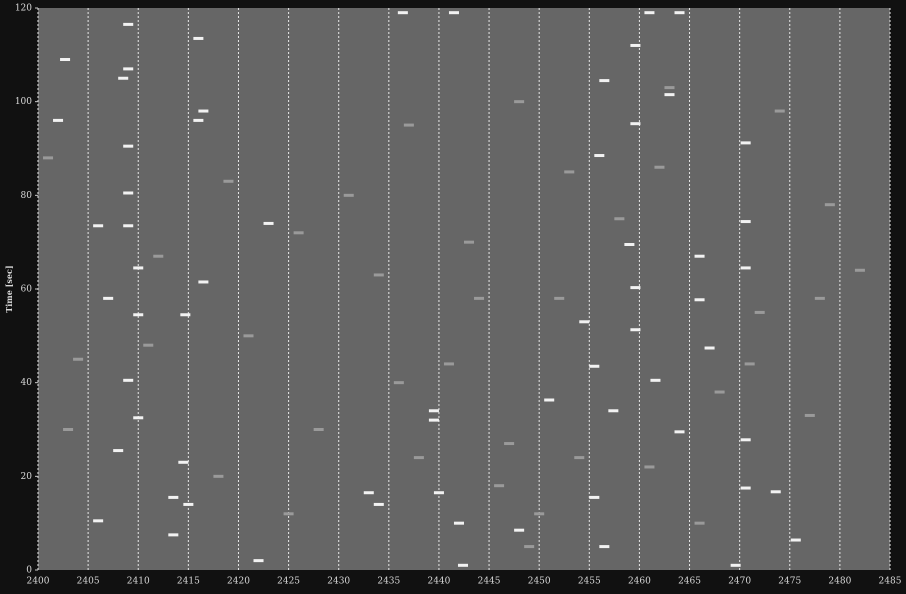 The width and height of the screenshot is (906, 594). I want to click on x-tick-label: 2440, so click(438, 582).